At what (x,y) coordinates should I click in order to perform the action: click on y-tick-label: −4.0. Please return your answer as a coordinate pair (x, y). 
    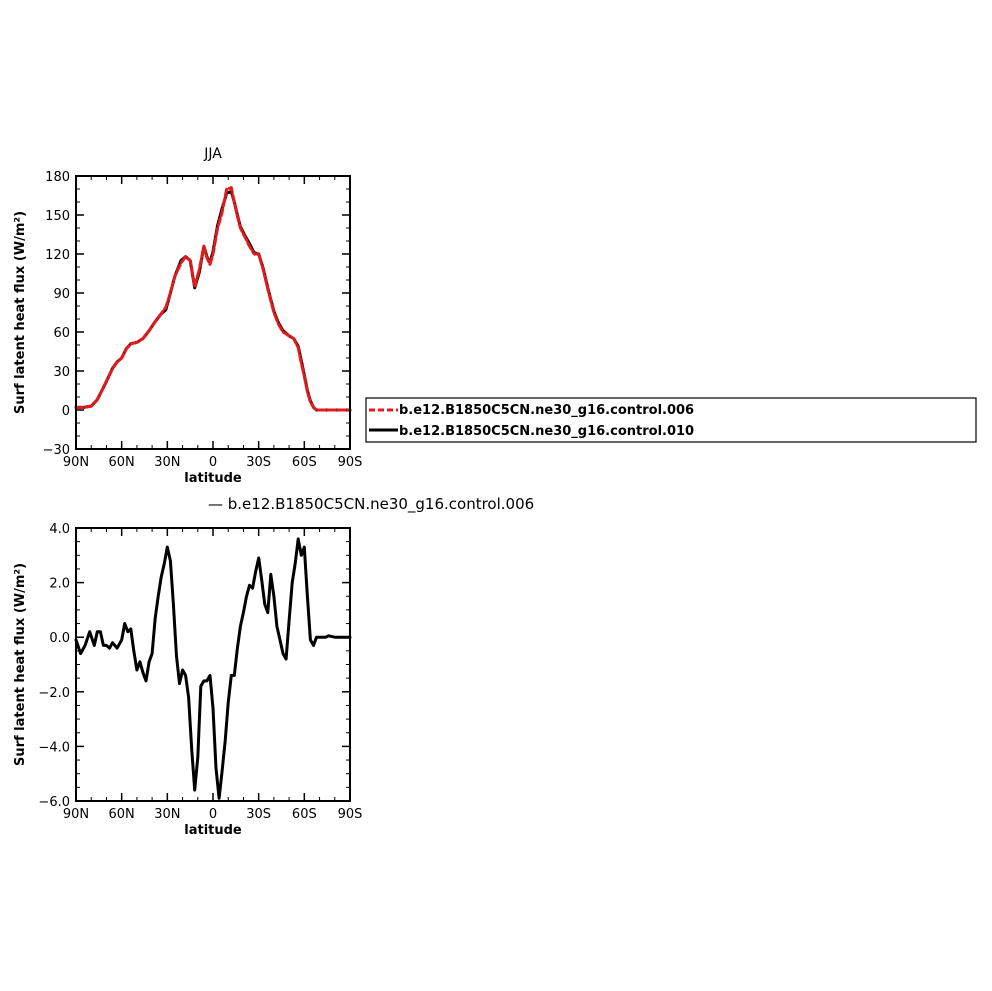
    Looking at the image, I should click on (54, 747).